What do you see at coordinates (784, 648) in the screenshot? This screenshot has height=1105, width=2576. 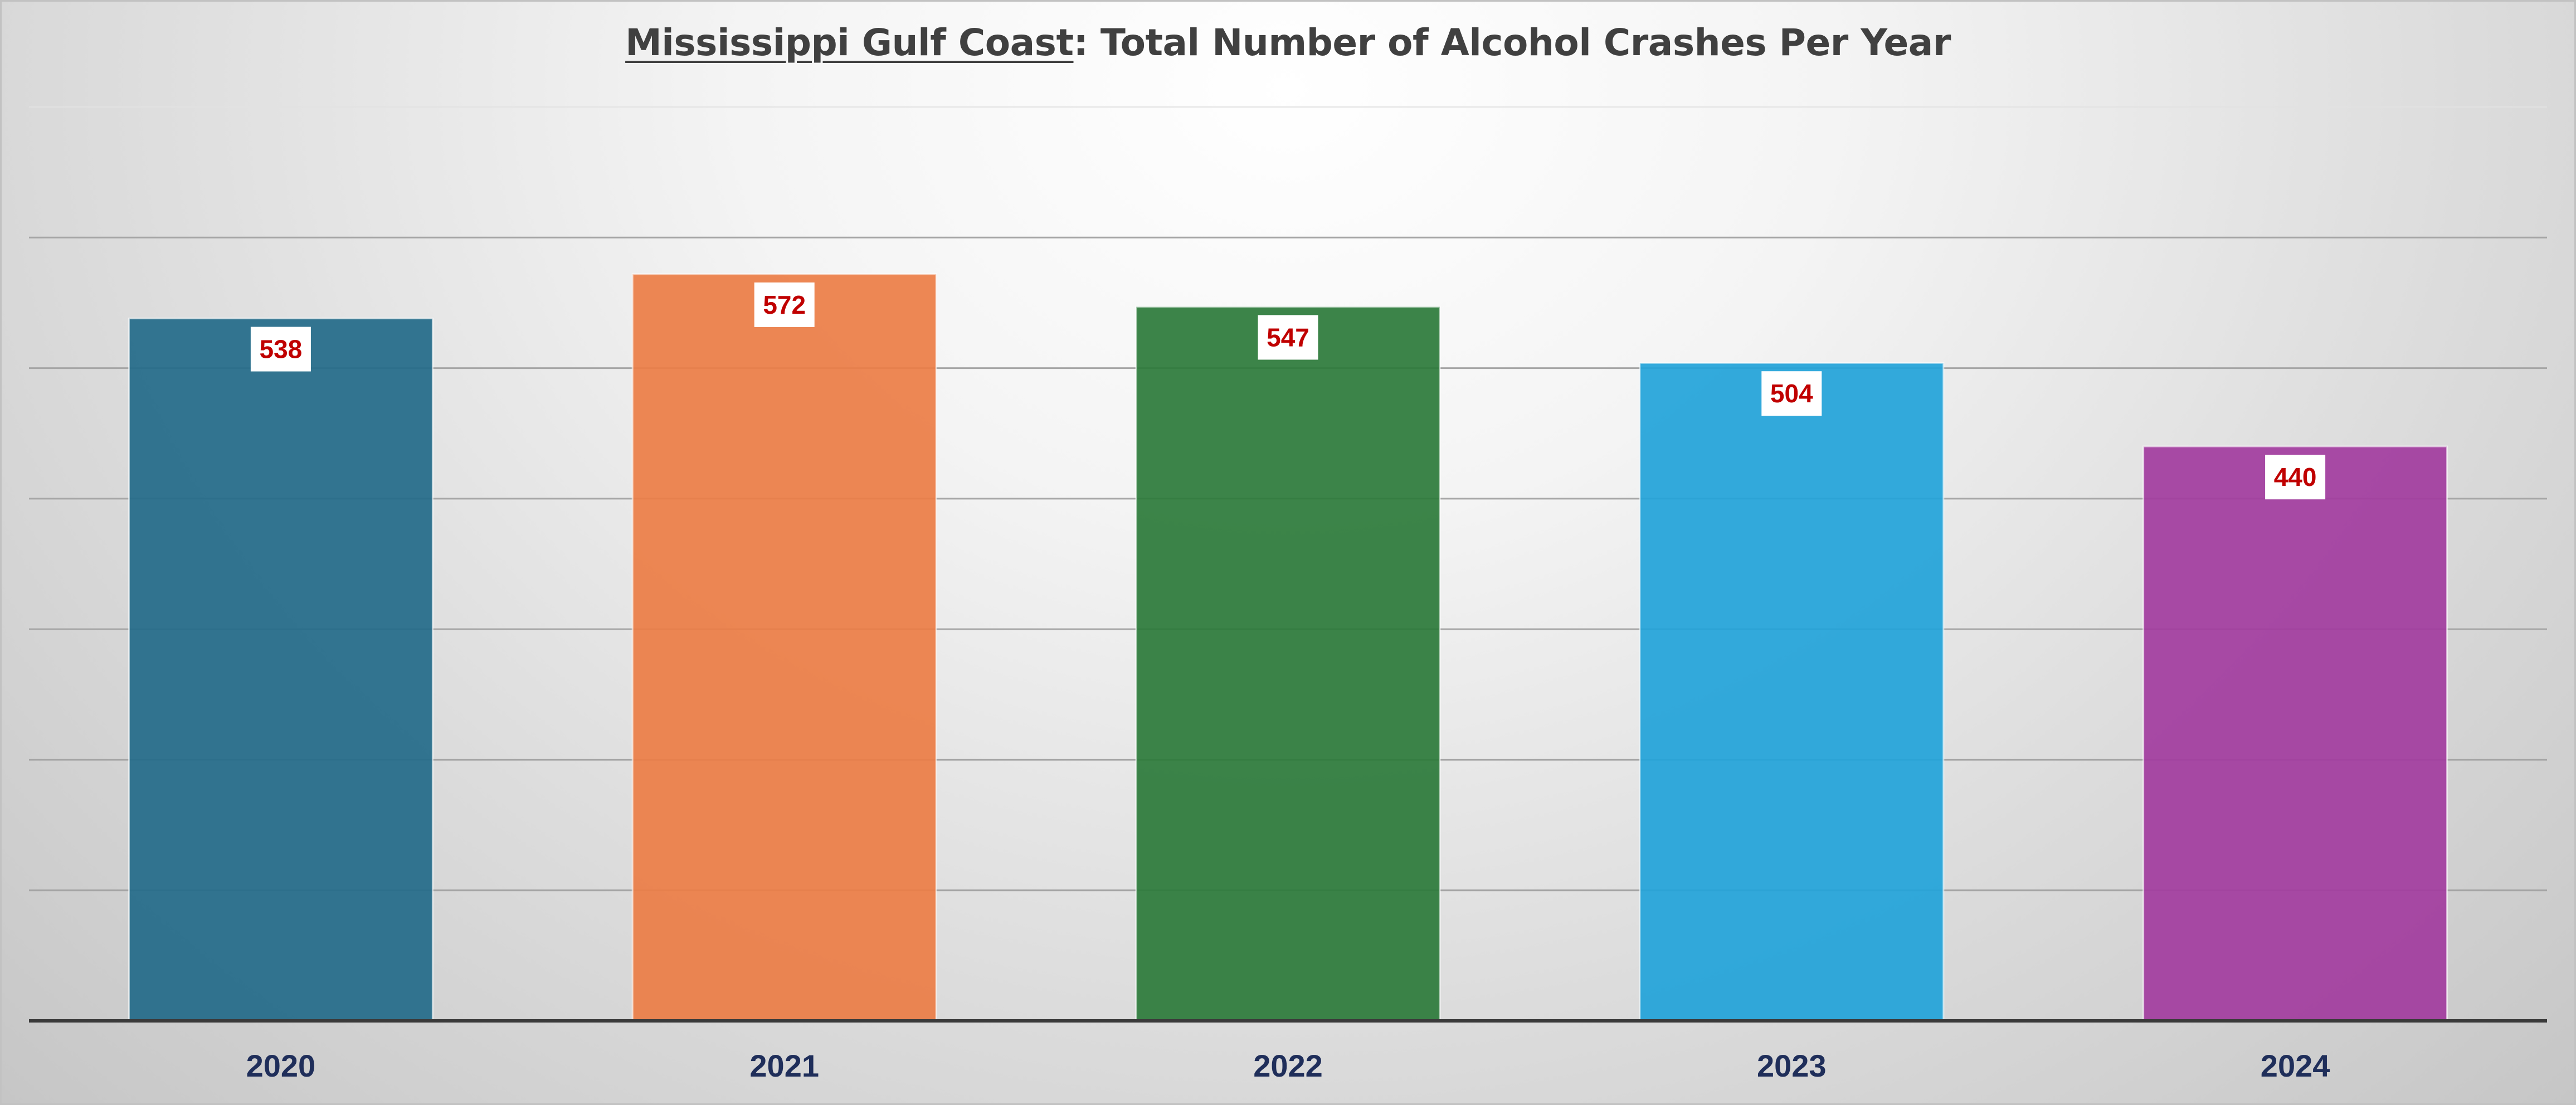 I see `bar-2021` at bounding box center [784, 648].